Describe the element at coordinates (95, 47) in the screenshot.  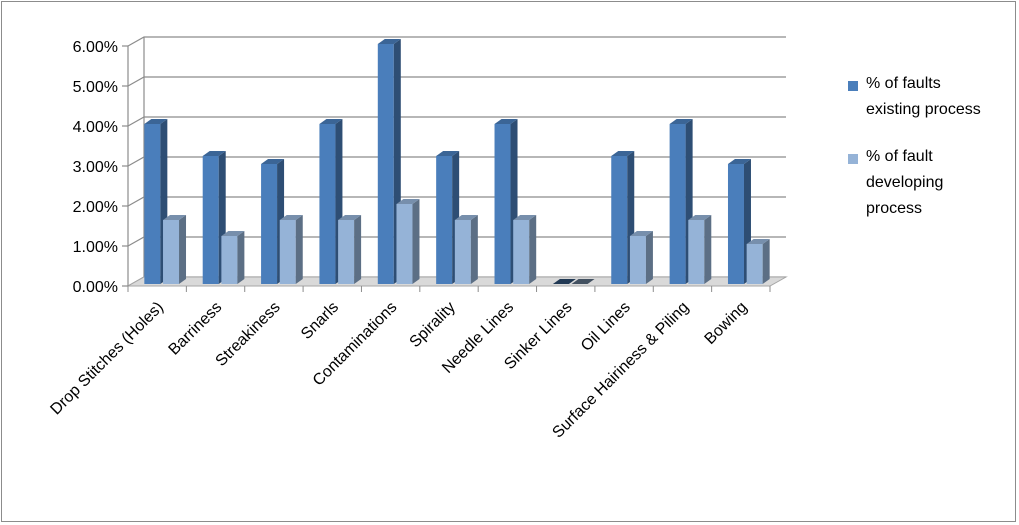
I see `y-tick-label: 6.00%` at that location.